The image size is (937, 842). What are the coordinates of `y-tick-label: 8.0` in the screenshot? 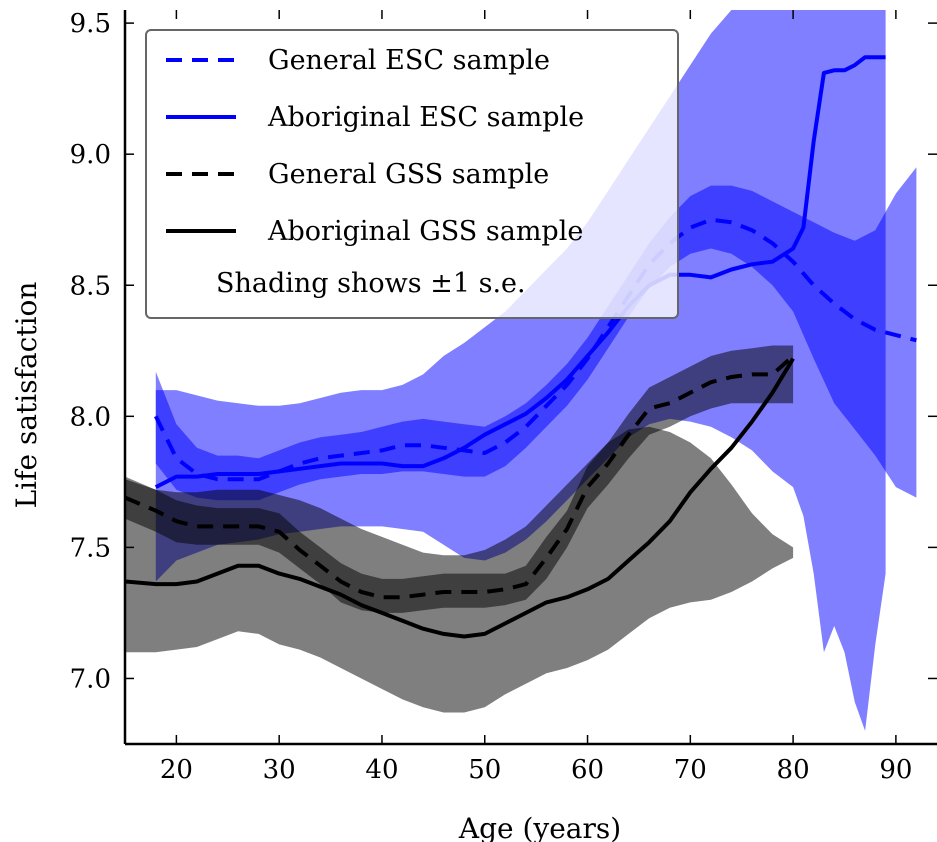 It's located at (90, 417).